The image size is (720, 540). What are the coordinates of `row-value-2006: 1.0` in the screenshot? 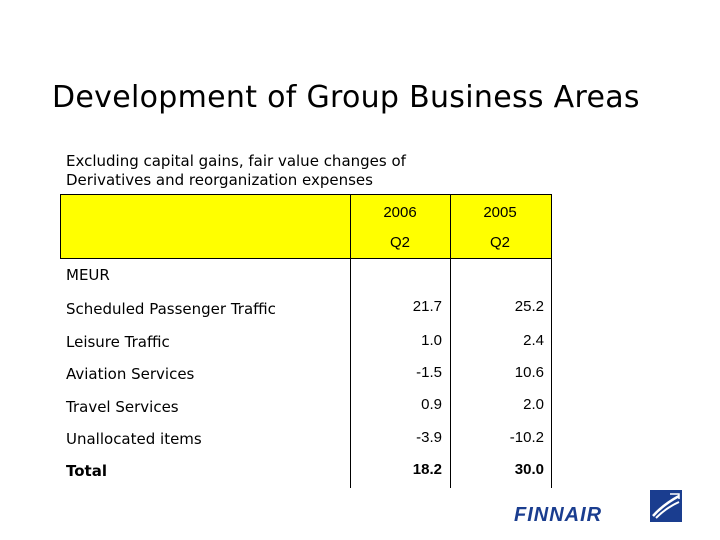 It's located at (431, 340).